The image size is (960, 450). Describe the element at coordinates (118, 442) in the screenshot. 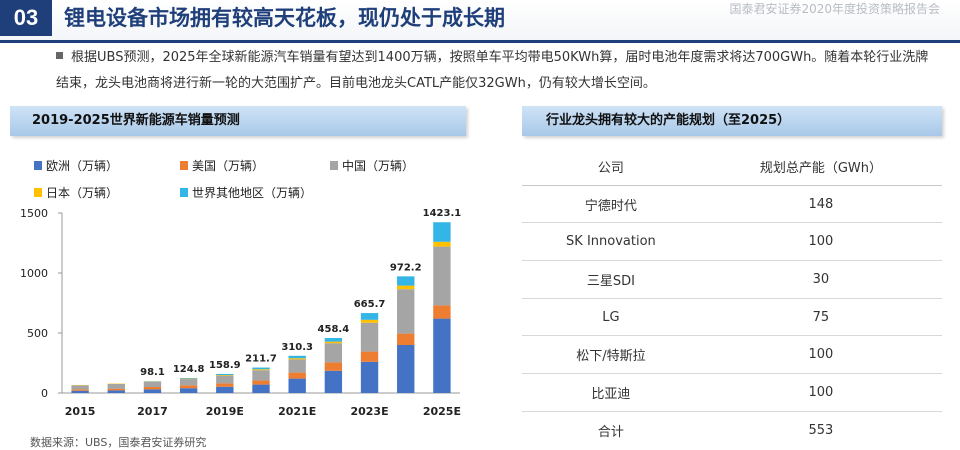

I see `source-note: 数据来源：UBS，国泰君安证券研究` at that location.